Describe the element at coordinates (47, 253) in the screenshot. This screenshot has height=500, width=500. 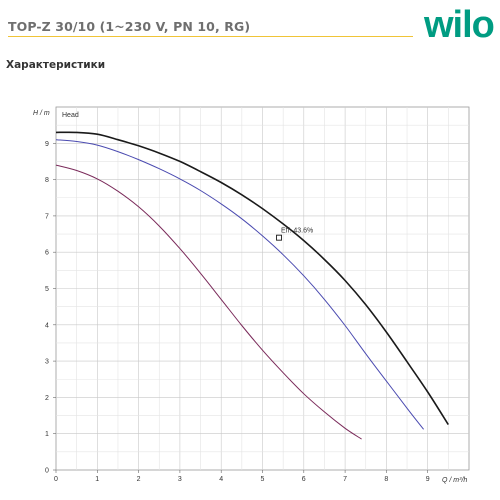
I see `y-tick-label: 6` at that location.